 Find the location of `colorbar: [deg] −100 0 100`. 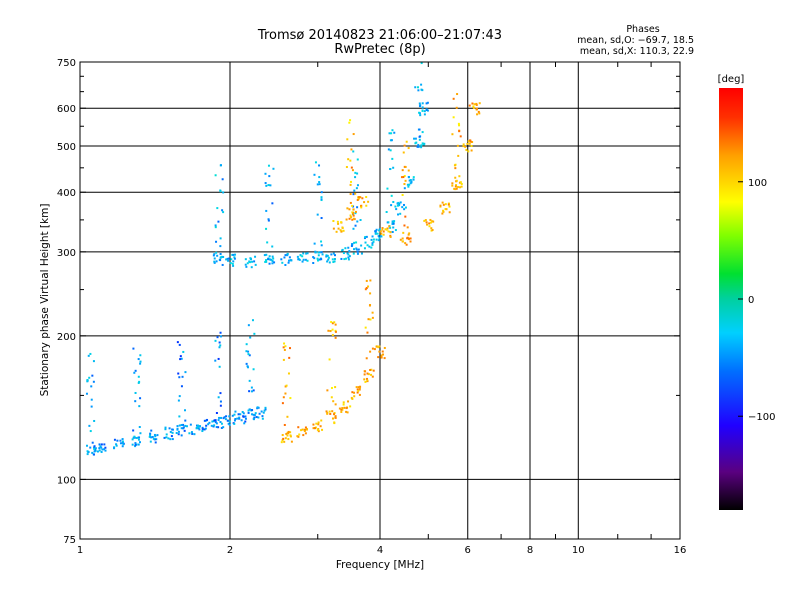

colorbar: [deg] −100 0 100 is located at coordinates (746, 292).